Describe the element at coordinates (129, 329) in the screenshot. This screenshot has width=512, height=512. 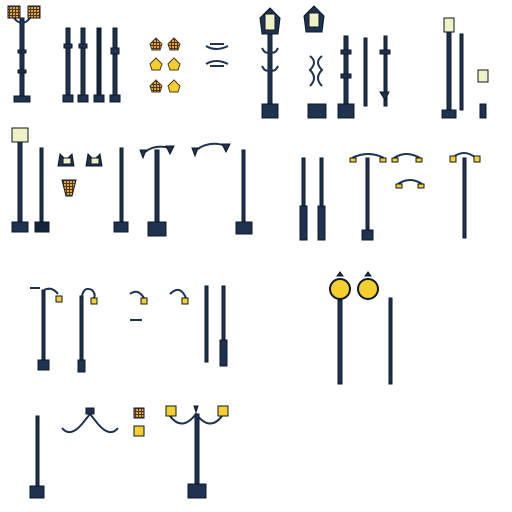
I see `shepherd-hook-lamps` at that location.